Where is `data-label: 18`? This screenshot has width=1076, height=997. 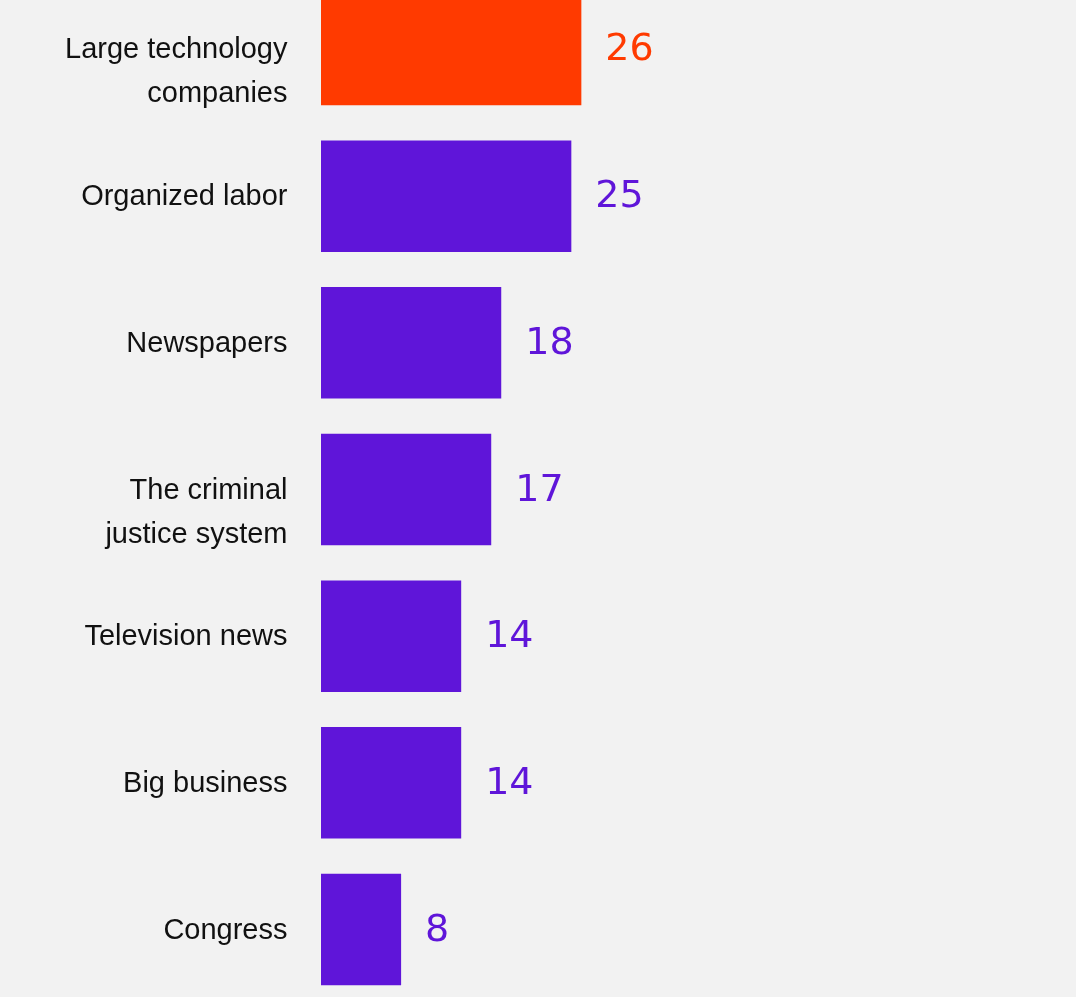 data-label: 18 is located at coordinates (549, 340).